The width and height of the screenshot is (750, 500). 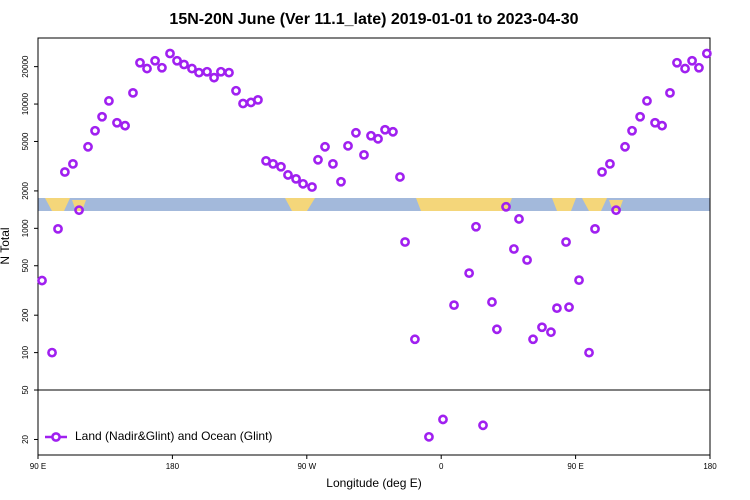 I want to click on legend-marker, so click(x=56, y=437).